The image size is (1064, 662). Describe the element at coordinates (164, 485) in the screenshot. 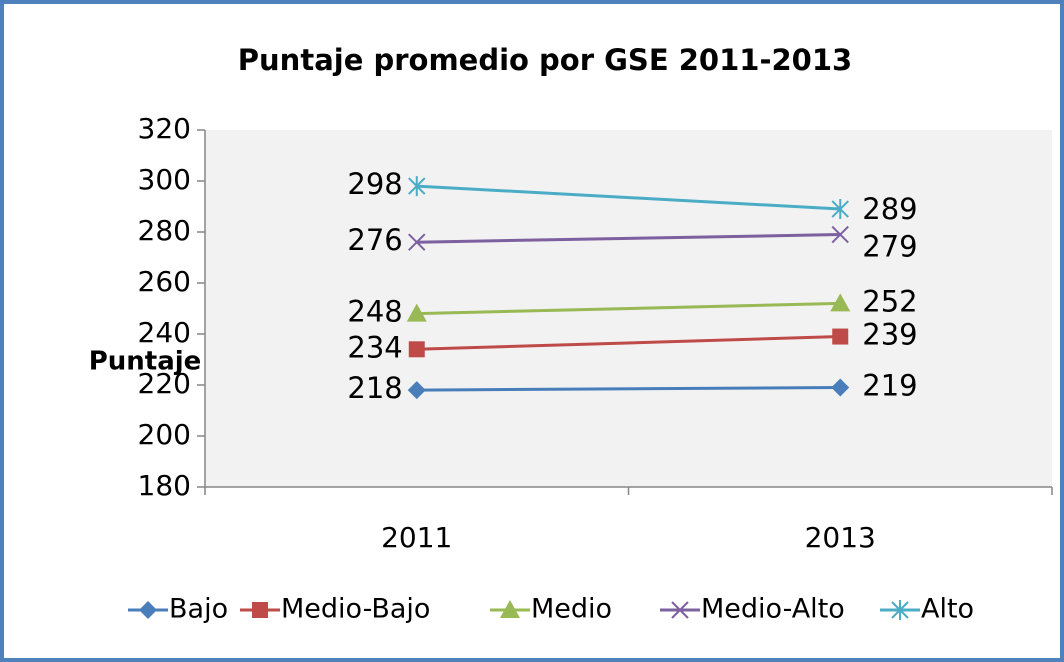

I see `y-tick-label: 180` at that location.